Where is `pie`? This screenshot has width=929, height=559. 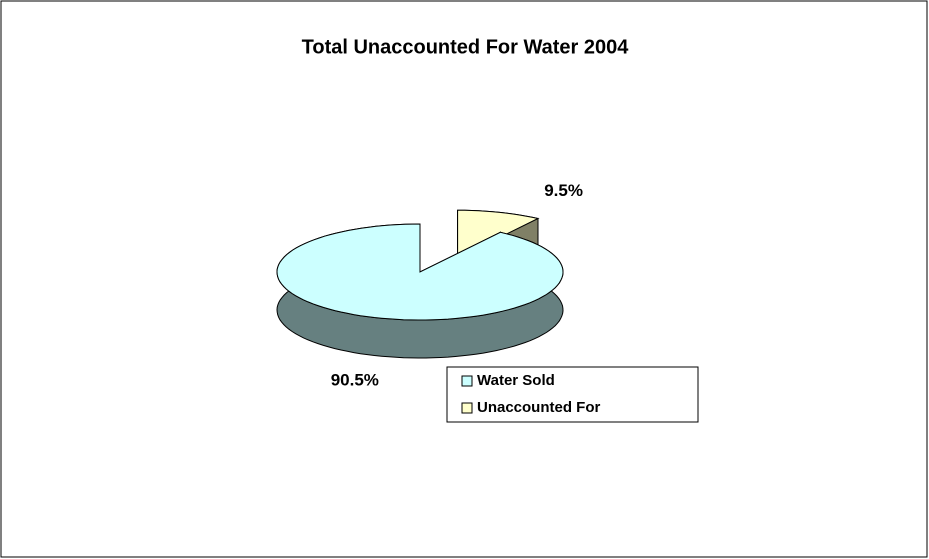
pie is located at coordinates (420, 284).